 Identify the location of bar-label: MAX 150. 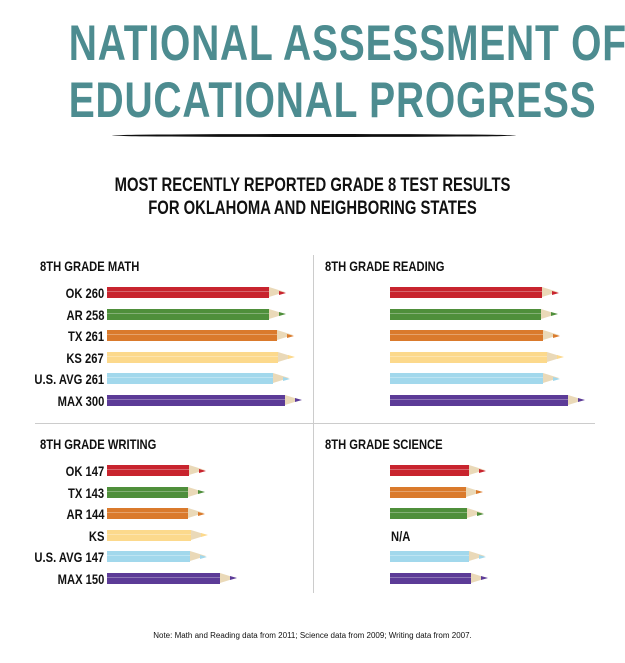
(80, 578).